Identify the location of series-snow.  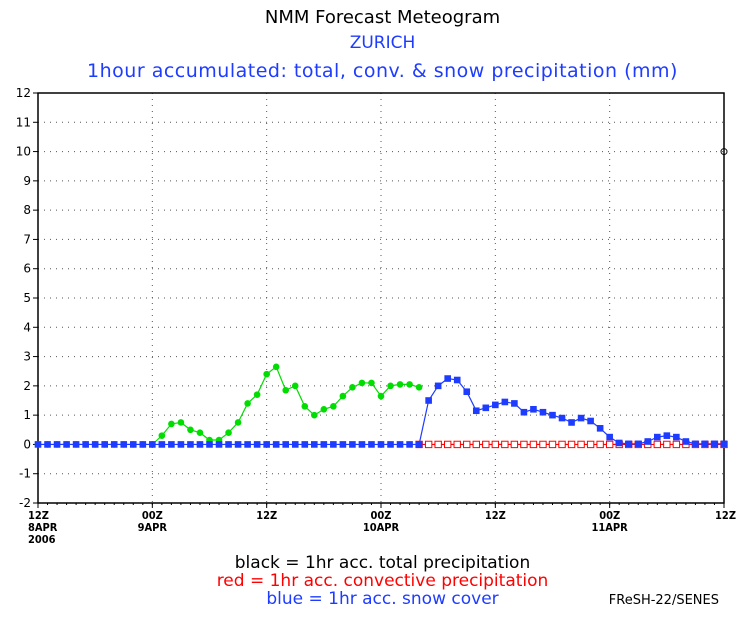
(381, 411).